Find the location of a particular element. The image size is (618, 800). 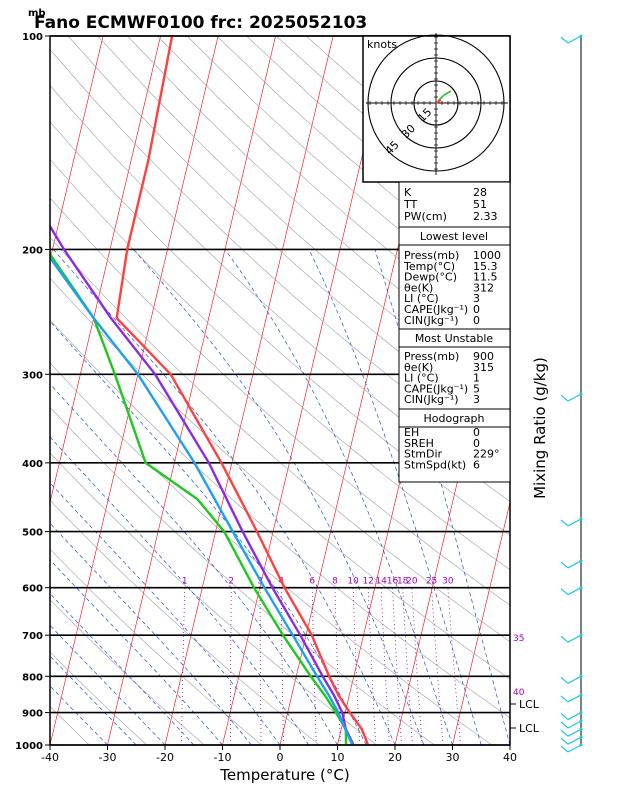

y-tick-label: 500 is located at coordinates (32, 533).